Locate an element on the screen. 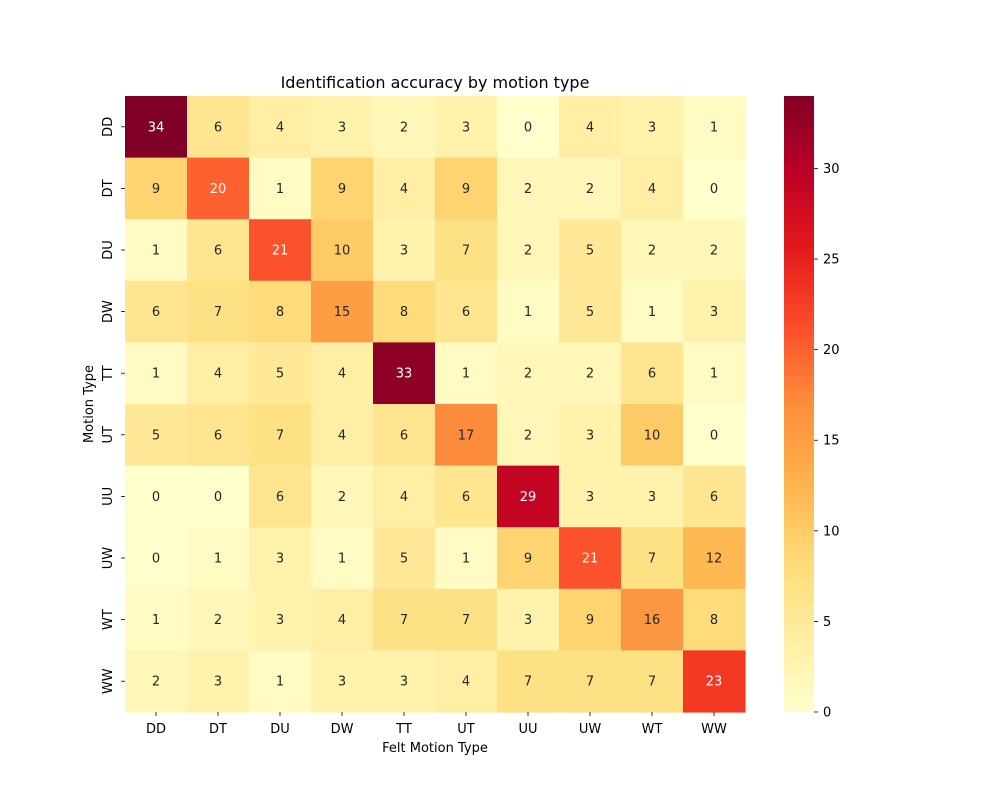 This screenshot has width=1000, height=804. x-tick-label: UT is located at coordinates (466, 729).